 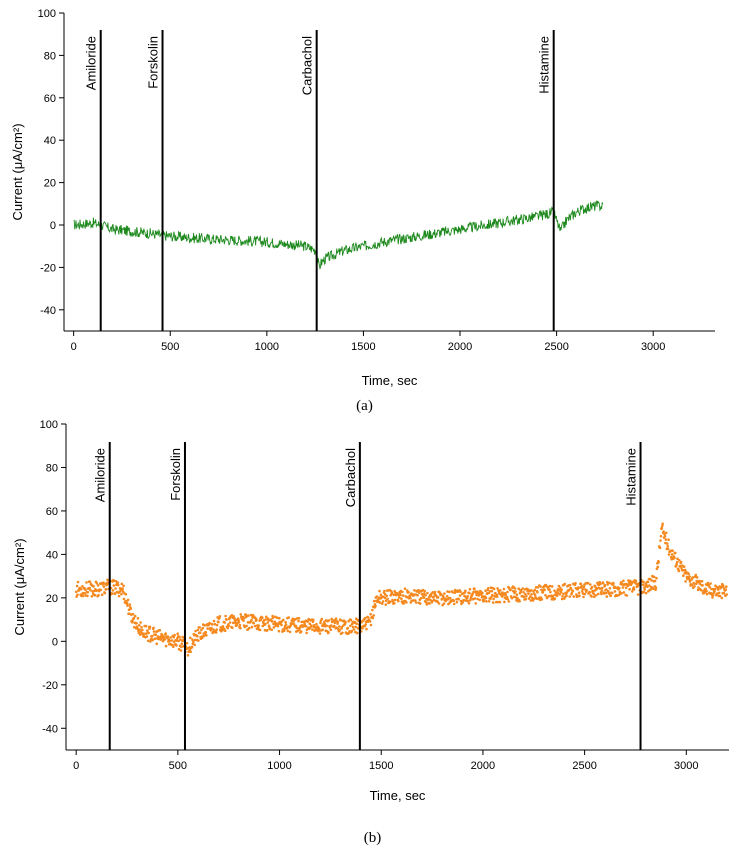 What do you see at coordinates (460, 347) in the screenshot?
I see `x-tick-label: 2000` at bounding box center [460, 347].